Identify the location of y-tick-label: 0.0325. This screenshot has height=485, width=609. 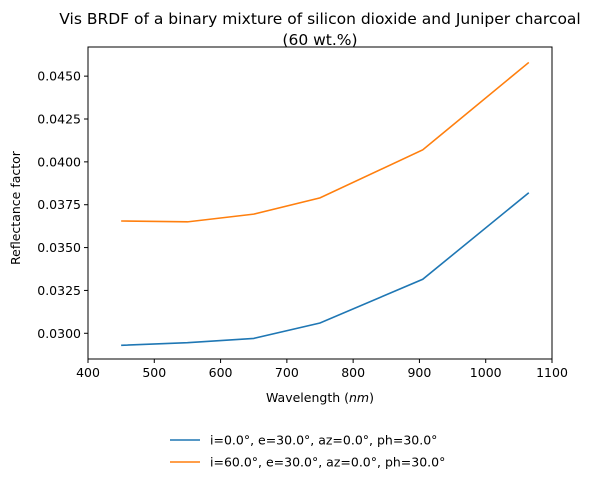
(59, 290).